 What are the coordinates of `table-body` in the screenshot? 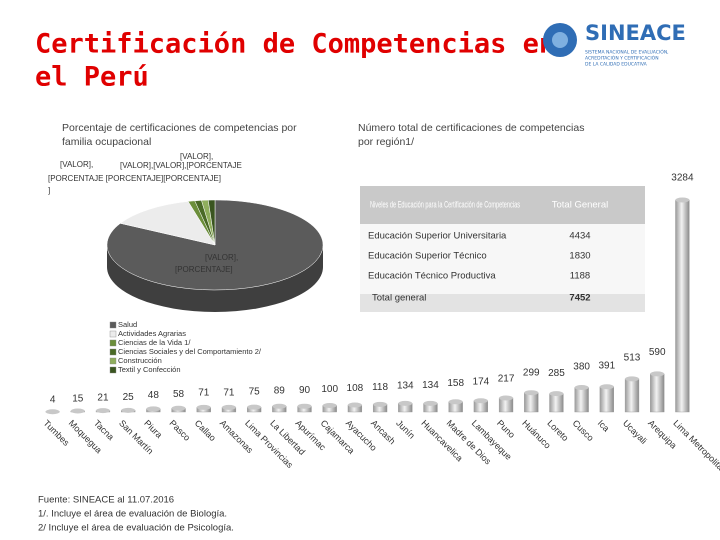 It's located at (502, 259).